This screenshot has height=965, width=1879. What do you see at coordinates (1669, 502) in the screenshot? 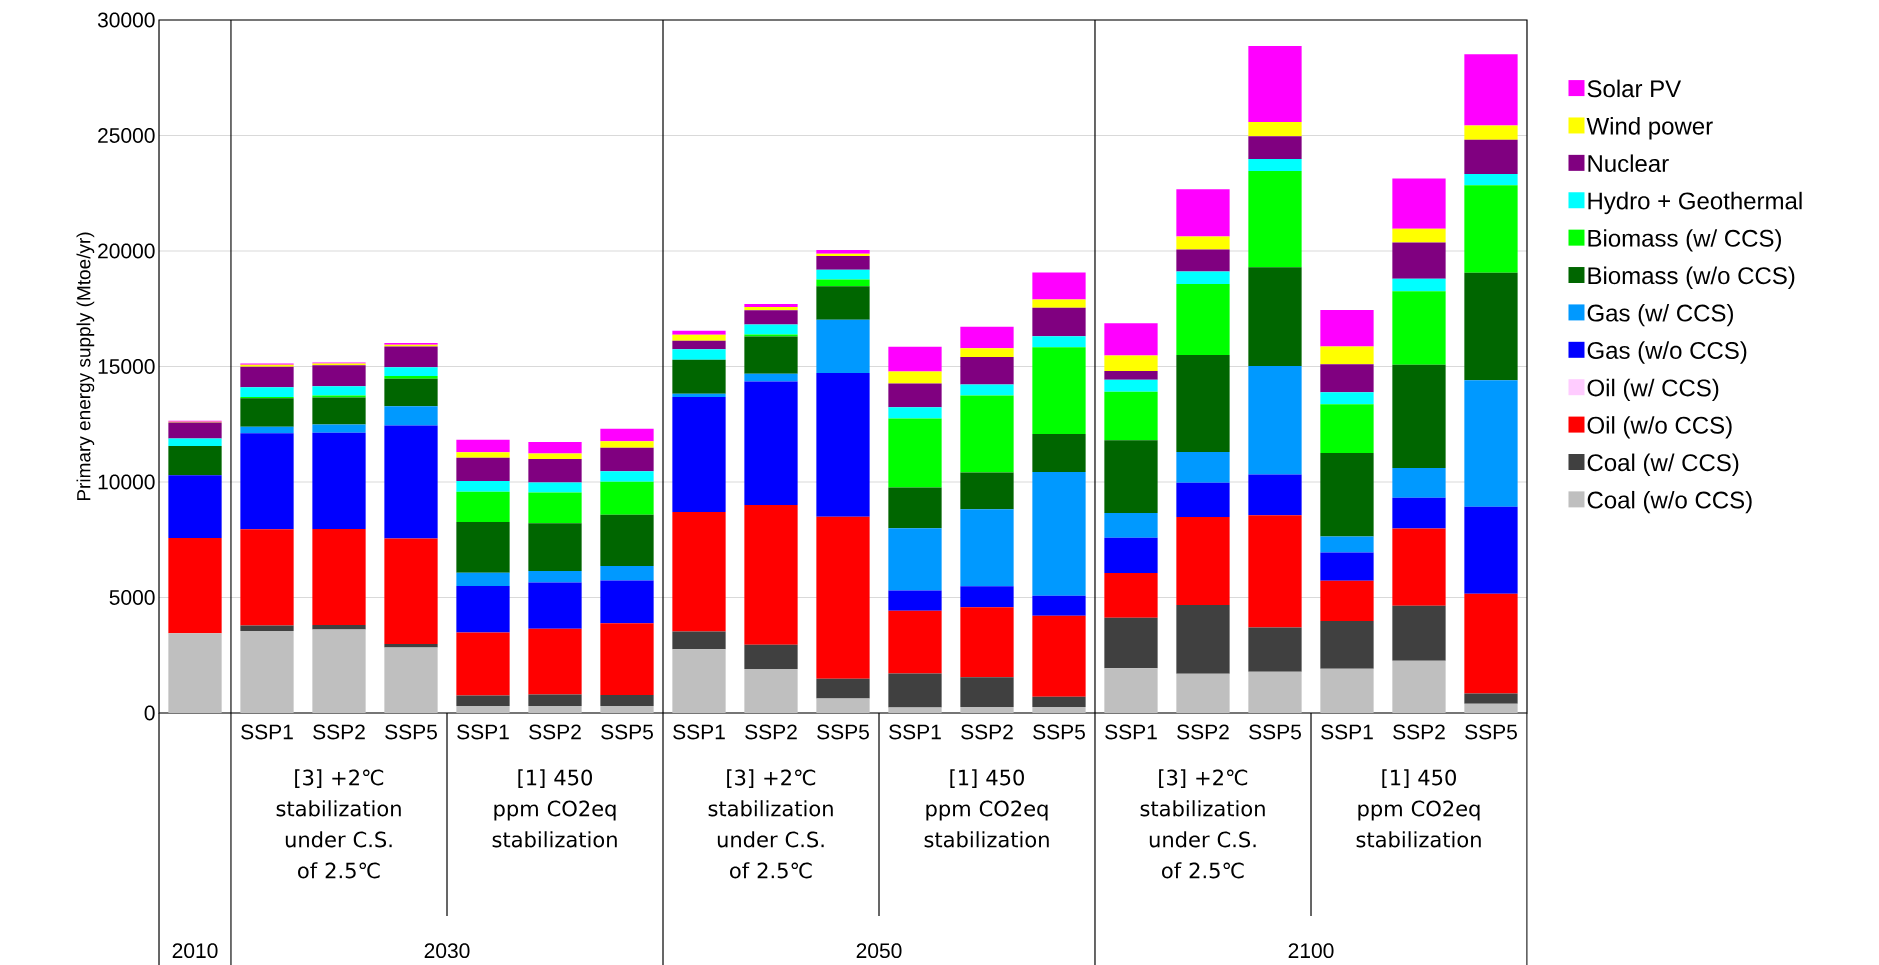
I see `legend-label: Coal (w/o CCS)` at bounding box center [1669, 502].